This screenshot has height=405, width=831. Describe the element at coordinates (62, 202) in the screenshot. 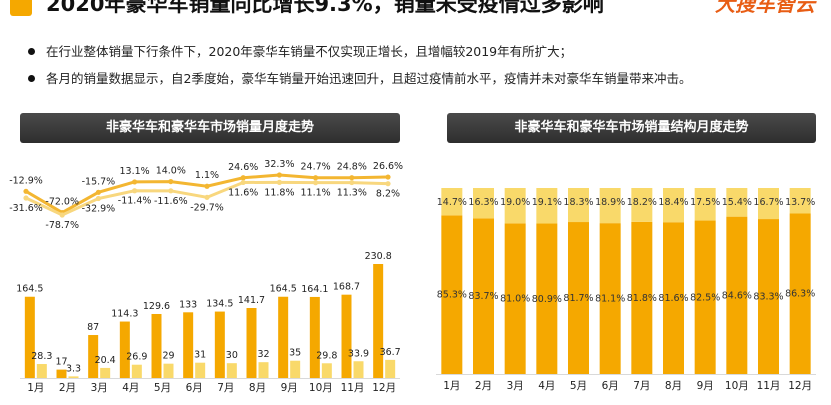

I see `growth-label: -72.0%` at that location.